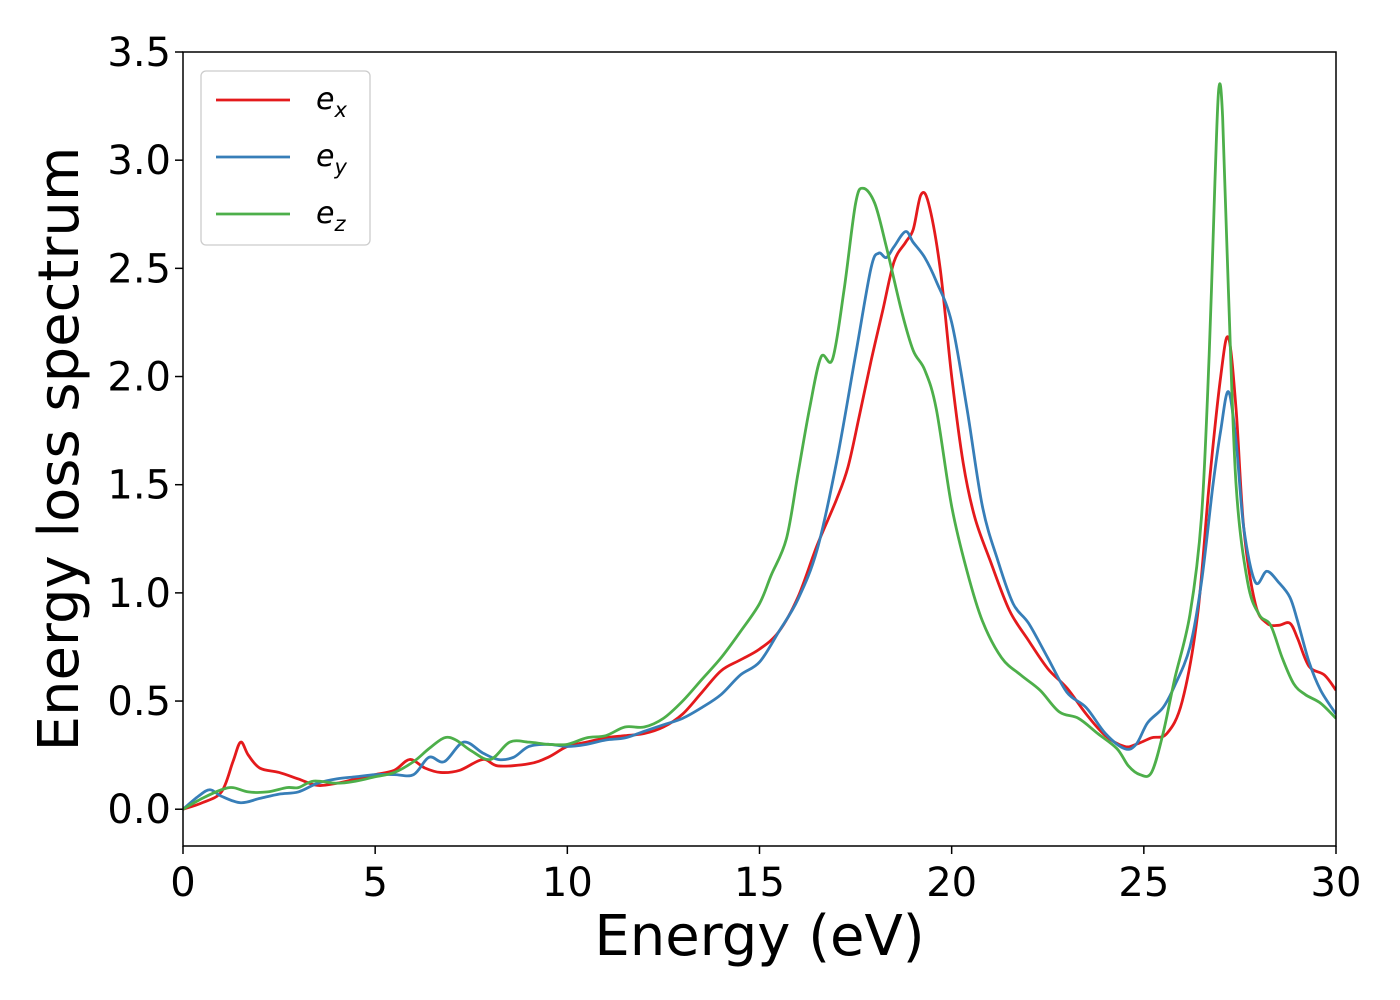 Image resolution: width=1400 pixels, height=1000 pixels. Describe the element at coordinates (139, 378) in the screenshot. I see `y-tick-label: 2.0` at that location.